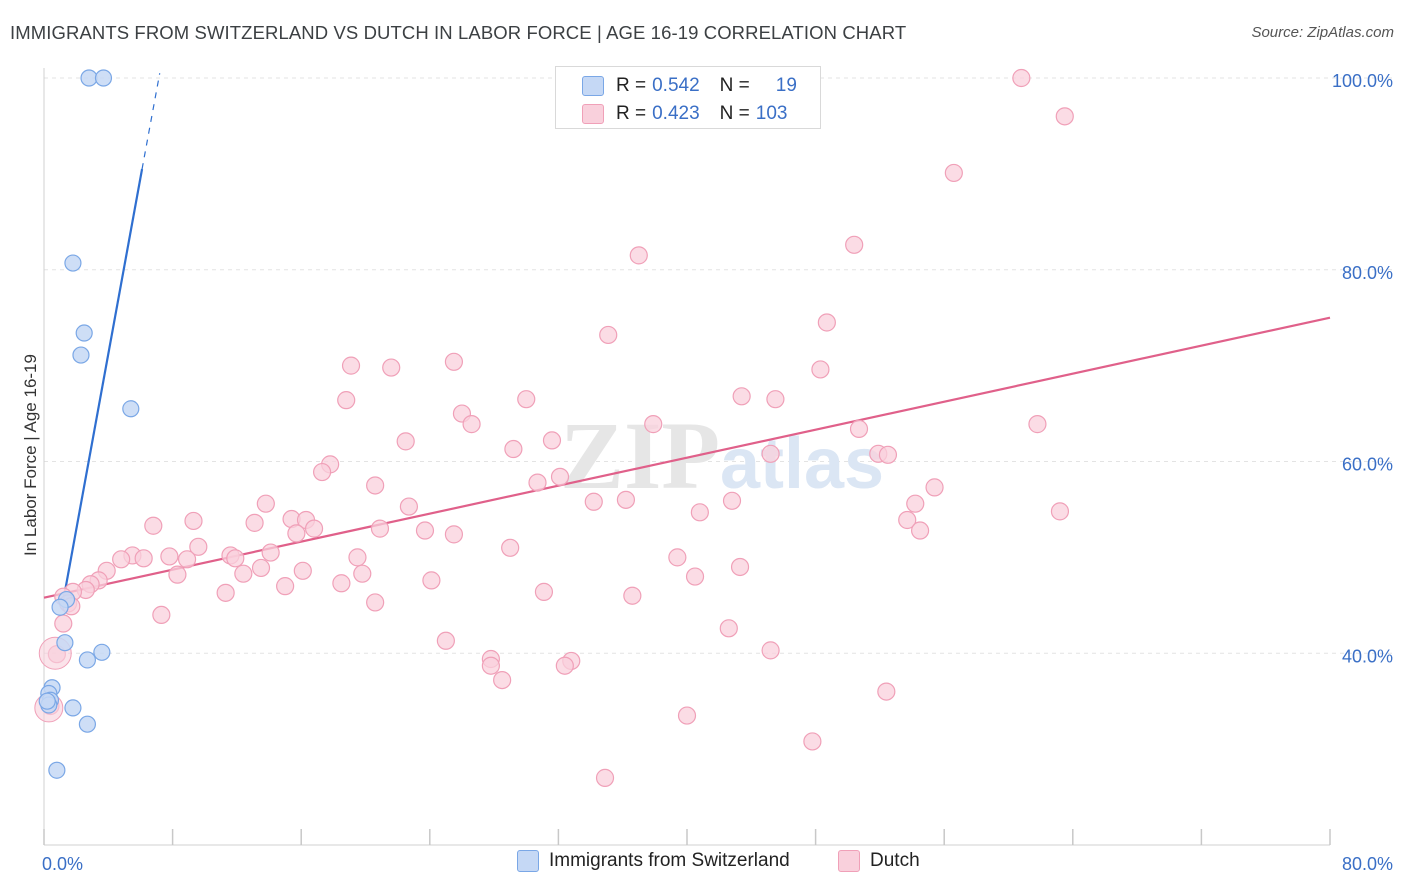 This screenshot has height=892, width=1406. Describe the element at coordinates (895, 860) in the screenshot. I see `bottom-legend-label-dutch: Dutch` at that location.